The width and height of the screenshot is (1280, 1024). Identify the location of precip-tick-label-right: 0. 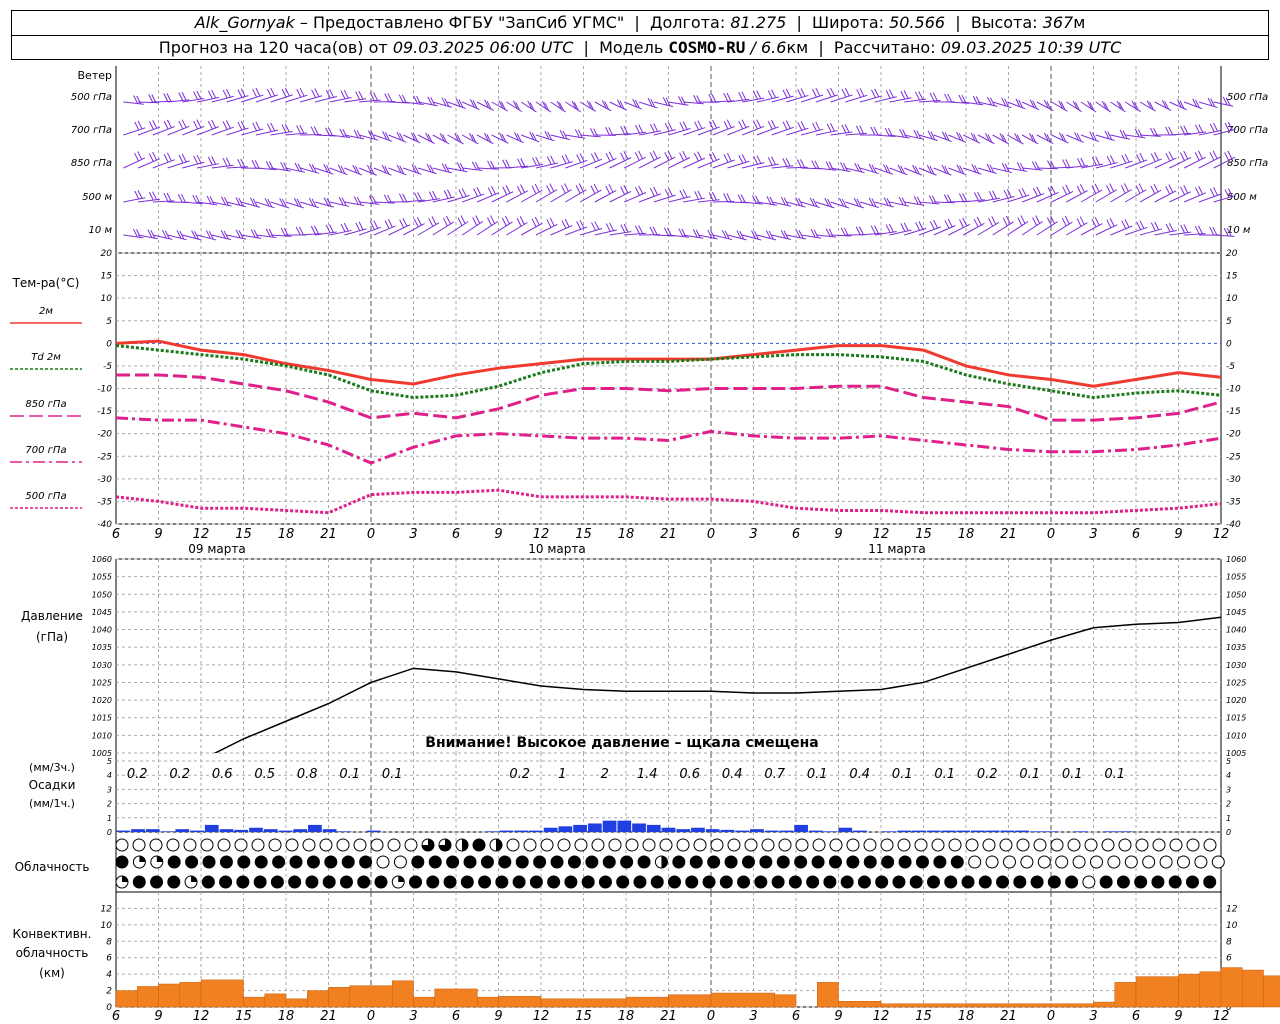
(1228, 832).